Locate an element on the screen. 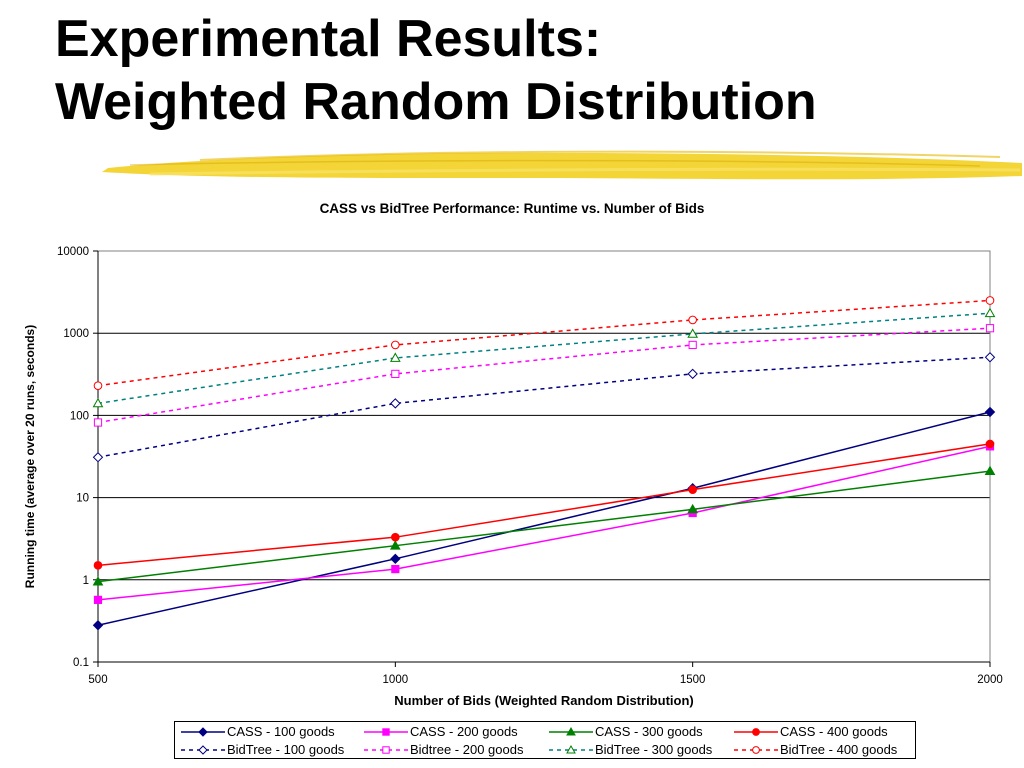 The width and height of the screenshot is (1024, 768). series-cass-300-goods is located at coordinates (544, 525).